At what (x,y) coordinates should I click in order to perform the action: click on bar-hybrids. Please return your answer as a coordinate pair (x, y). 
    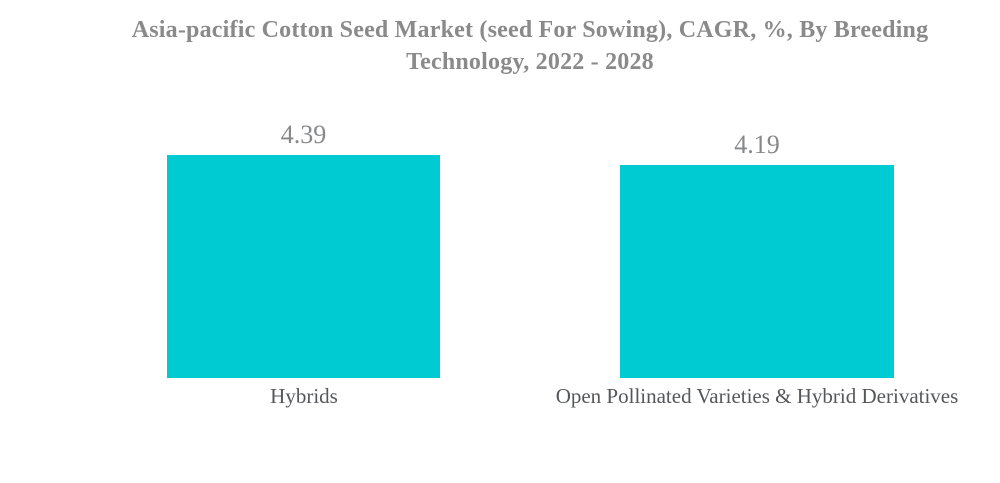
    Looking at the image, I should click on (303, 266).